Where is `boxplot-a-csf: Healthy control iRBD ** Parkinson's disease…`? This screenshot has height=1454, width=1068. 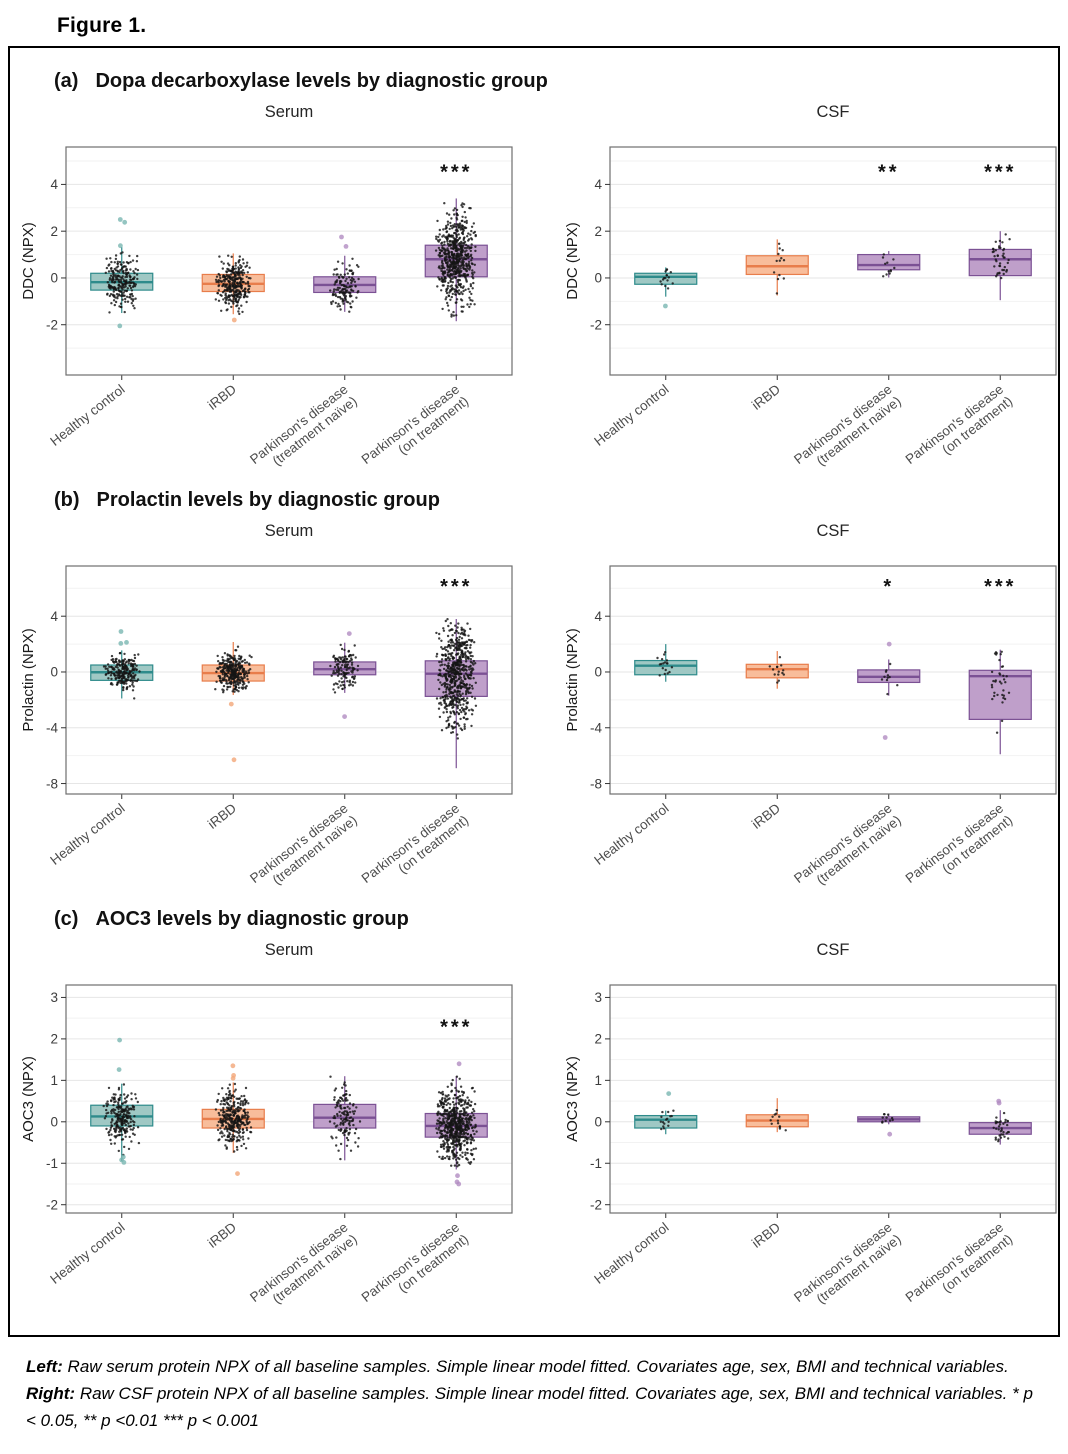 boxplot-a-csf: Healthy control iRBD ** Parkinson's disease… is located at coordinates (810, 310).